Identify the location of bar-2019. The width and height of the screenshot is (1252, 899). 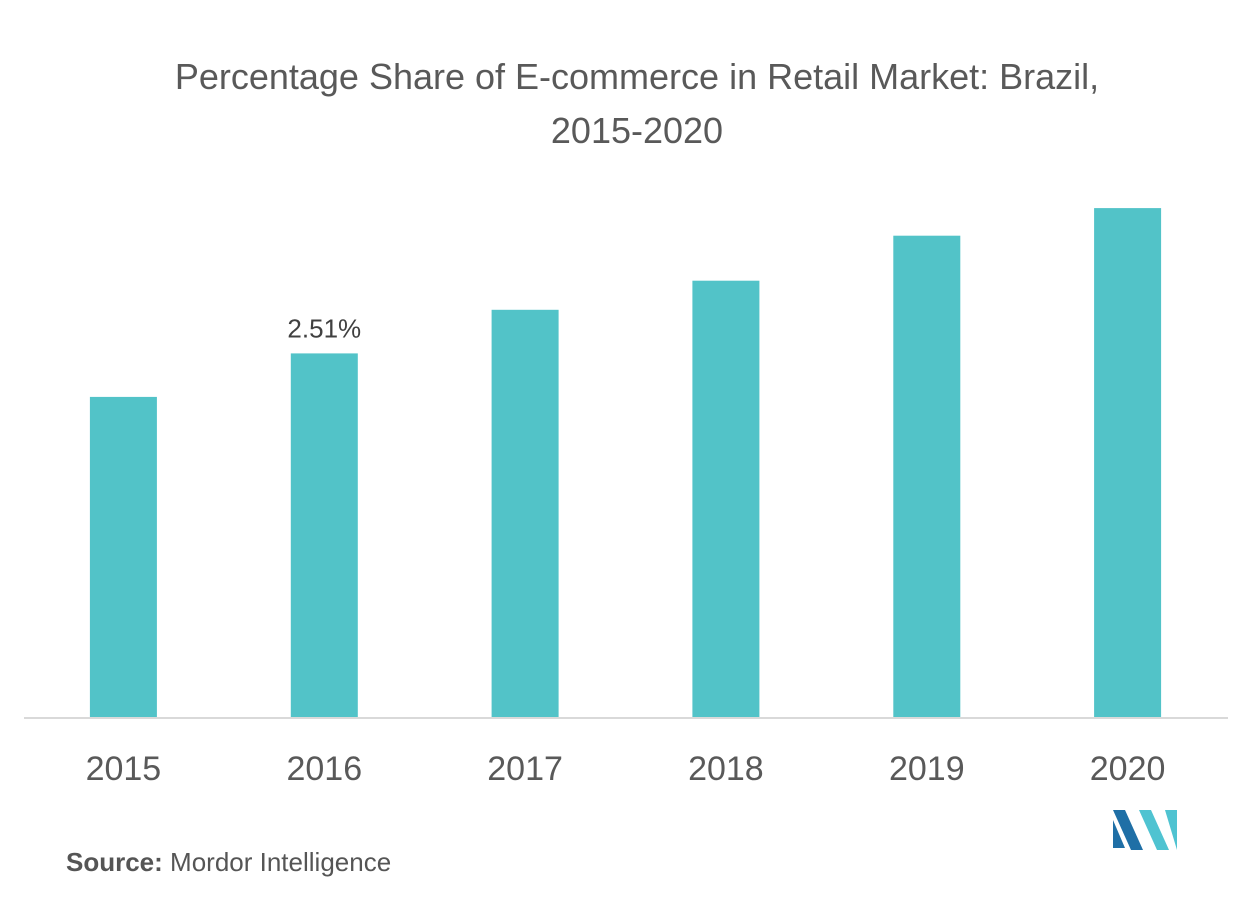
(927, 476).